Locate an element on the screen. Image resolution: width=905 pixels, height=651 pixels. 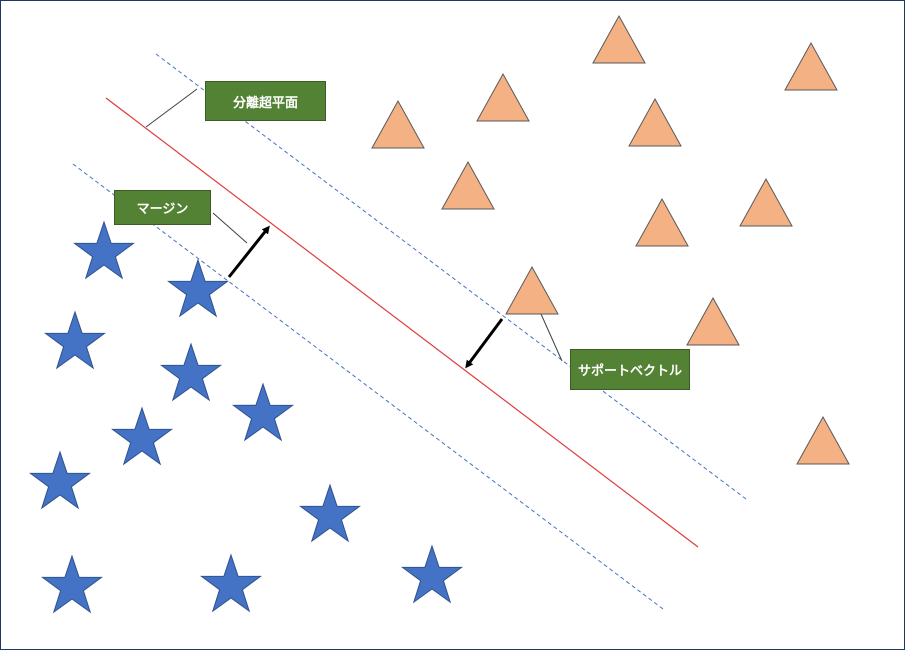
margin-callout-line is located at coordinates (230, 228).